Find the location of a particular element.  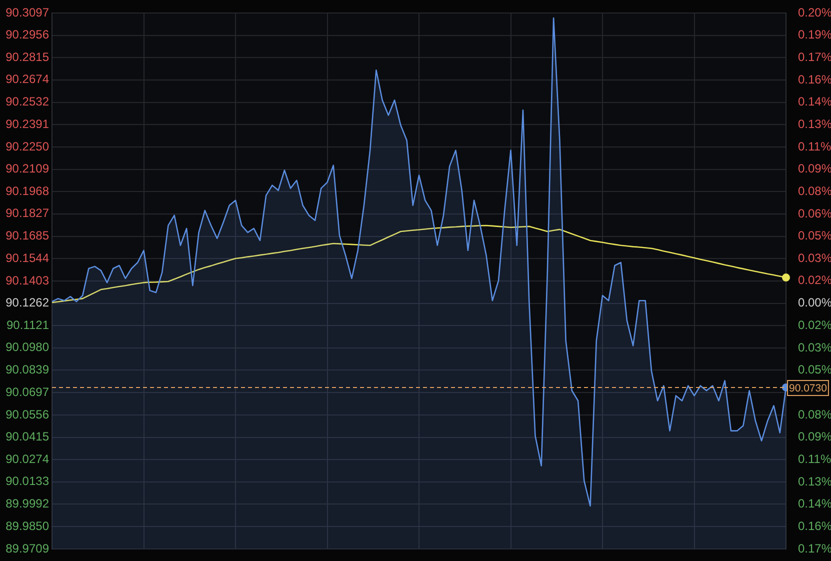

y-tick-label: 90.2250 is located at coordinates (28, 146).